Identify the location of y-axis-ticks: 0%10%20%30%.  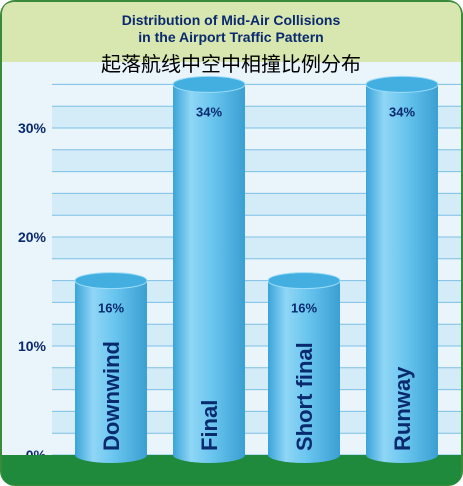
(32, 291).